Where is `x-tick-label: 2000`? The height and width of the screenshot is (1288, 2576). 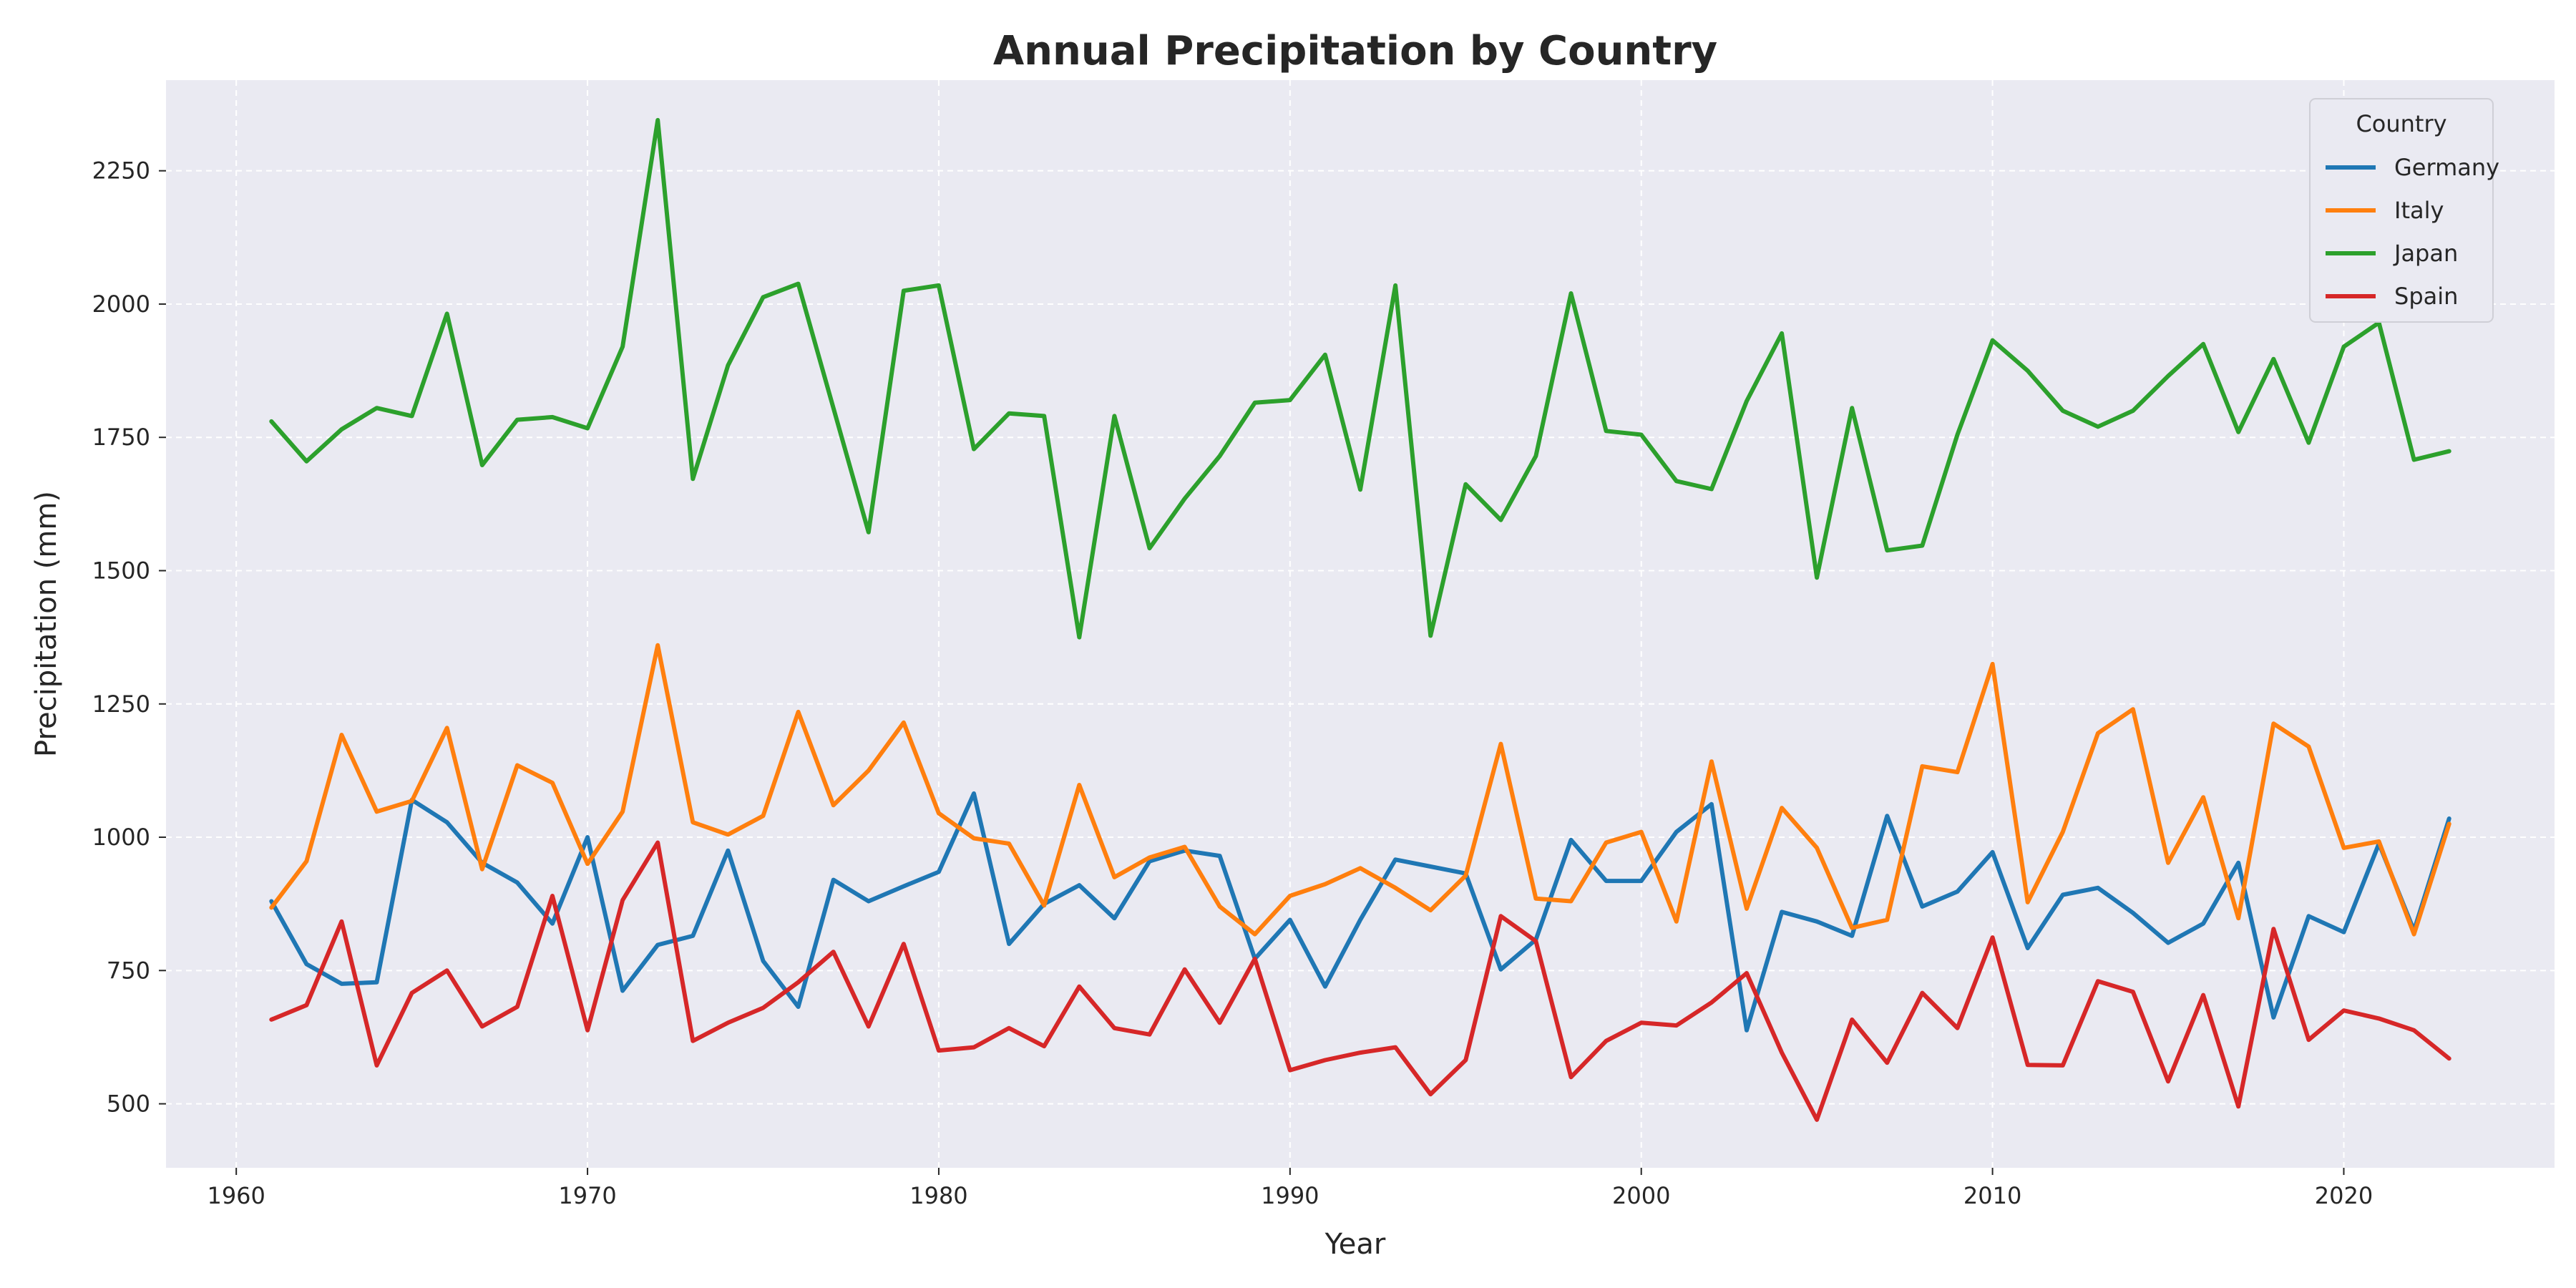
x-tick-label: 2000 is located at coordinates (1641, 1195).